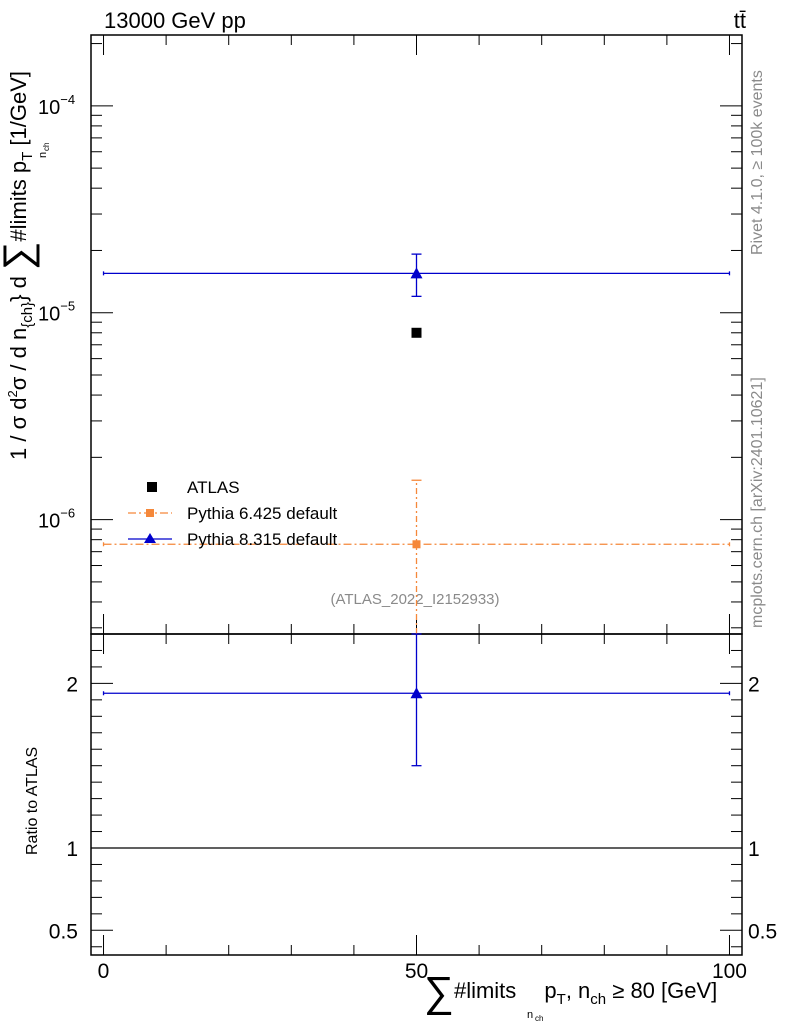 The width and height of the screenshot is (786, 1024). I want to click on x-axis-label: ∑#limits pT, nch ≥ 80 [GeV] n ch, so click(570, 995).